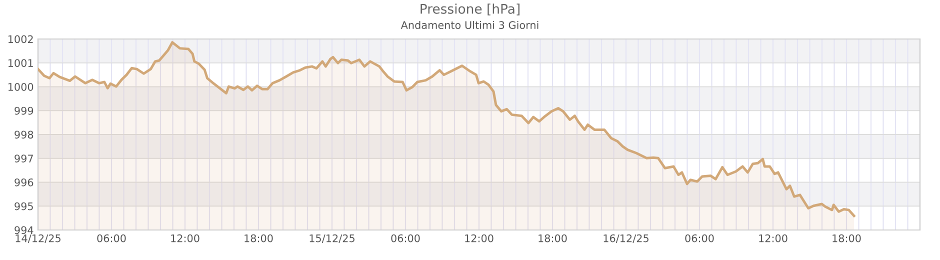 This screenshot has height=260, width=940. I want to click on x-tick-label: 14/12/25, so click(38, 239).